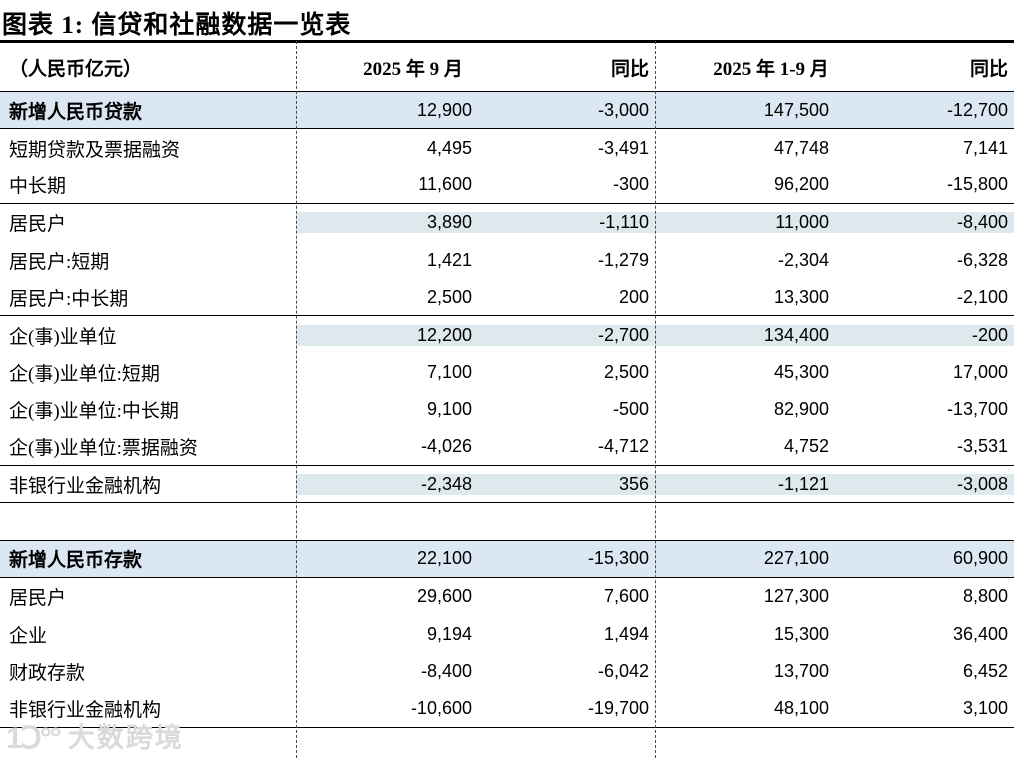 The width and height of the screenshot is (1014, 758). What do you see at coordinates (924, 335) in the screenshot?
I see `cell-value: -200` at bounding box center [924, 335].